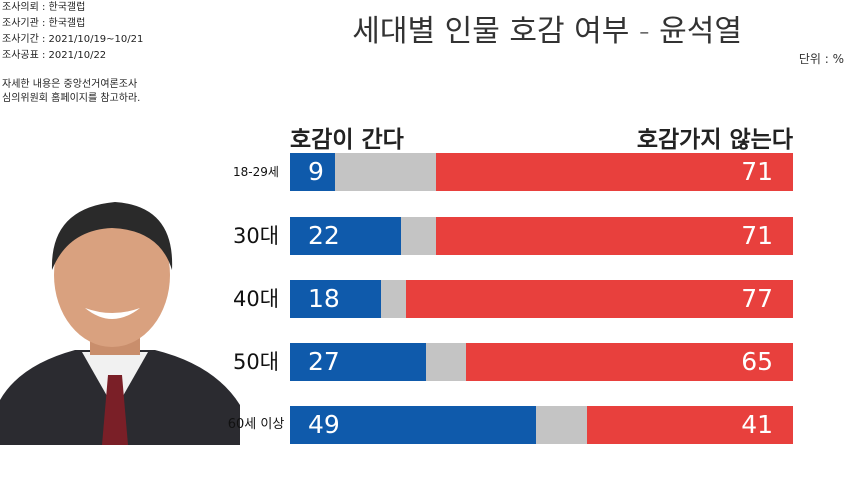 Image resolution: width=850 pixels, height=478 pixels. What do you see at coordinates (73, 39) in the screenshot?
I see `survey-line: 조사기간 : 2021/10/19~10/21` at bounding box center [73, 39].